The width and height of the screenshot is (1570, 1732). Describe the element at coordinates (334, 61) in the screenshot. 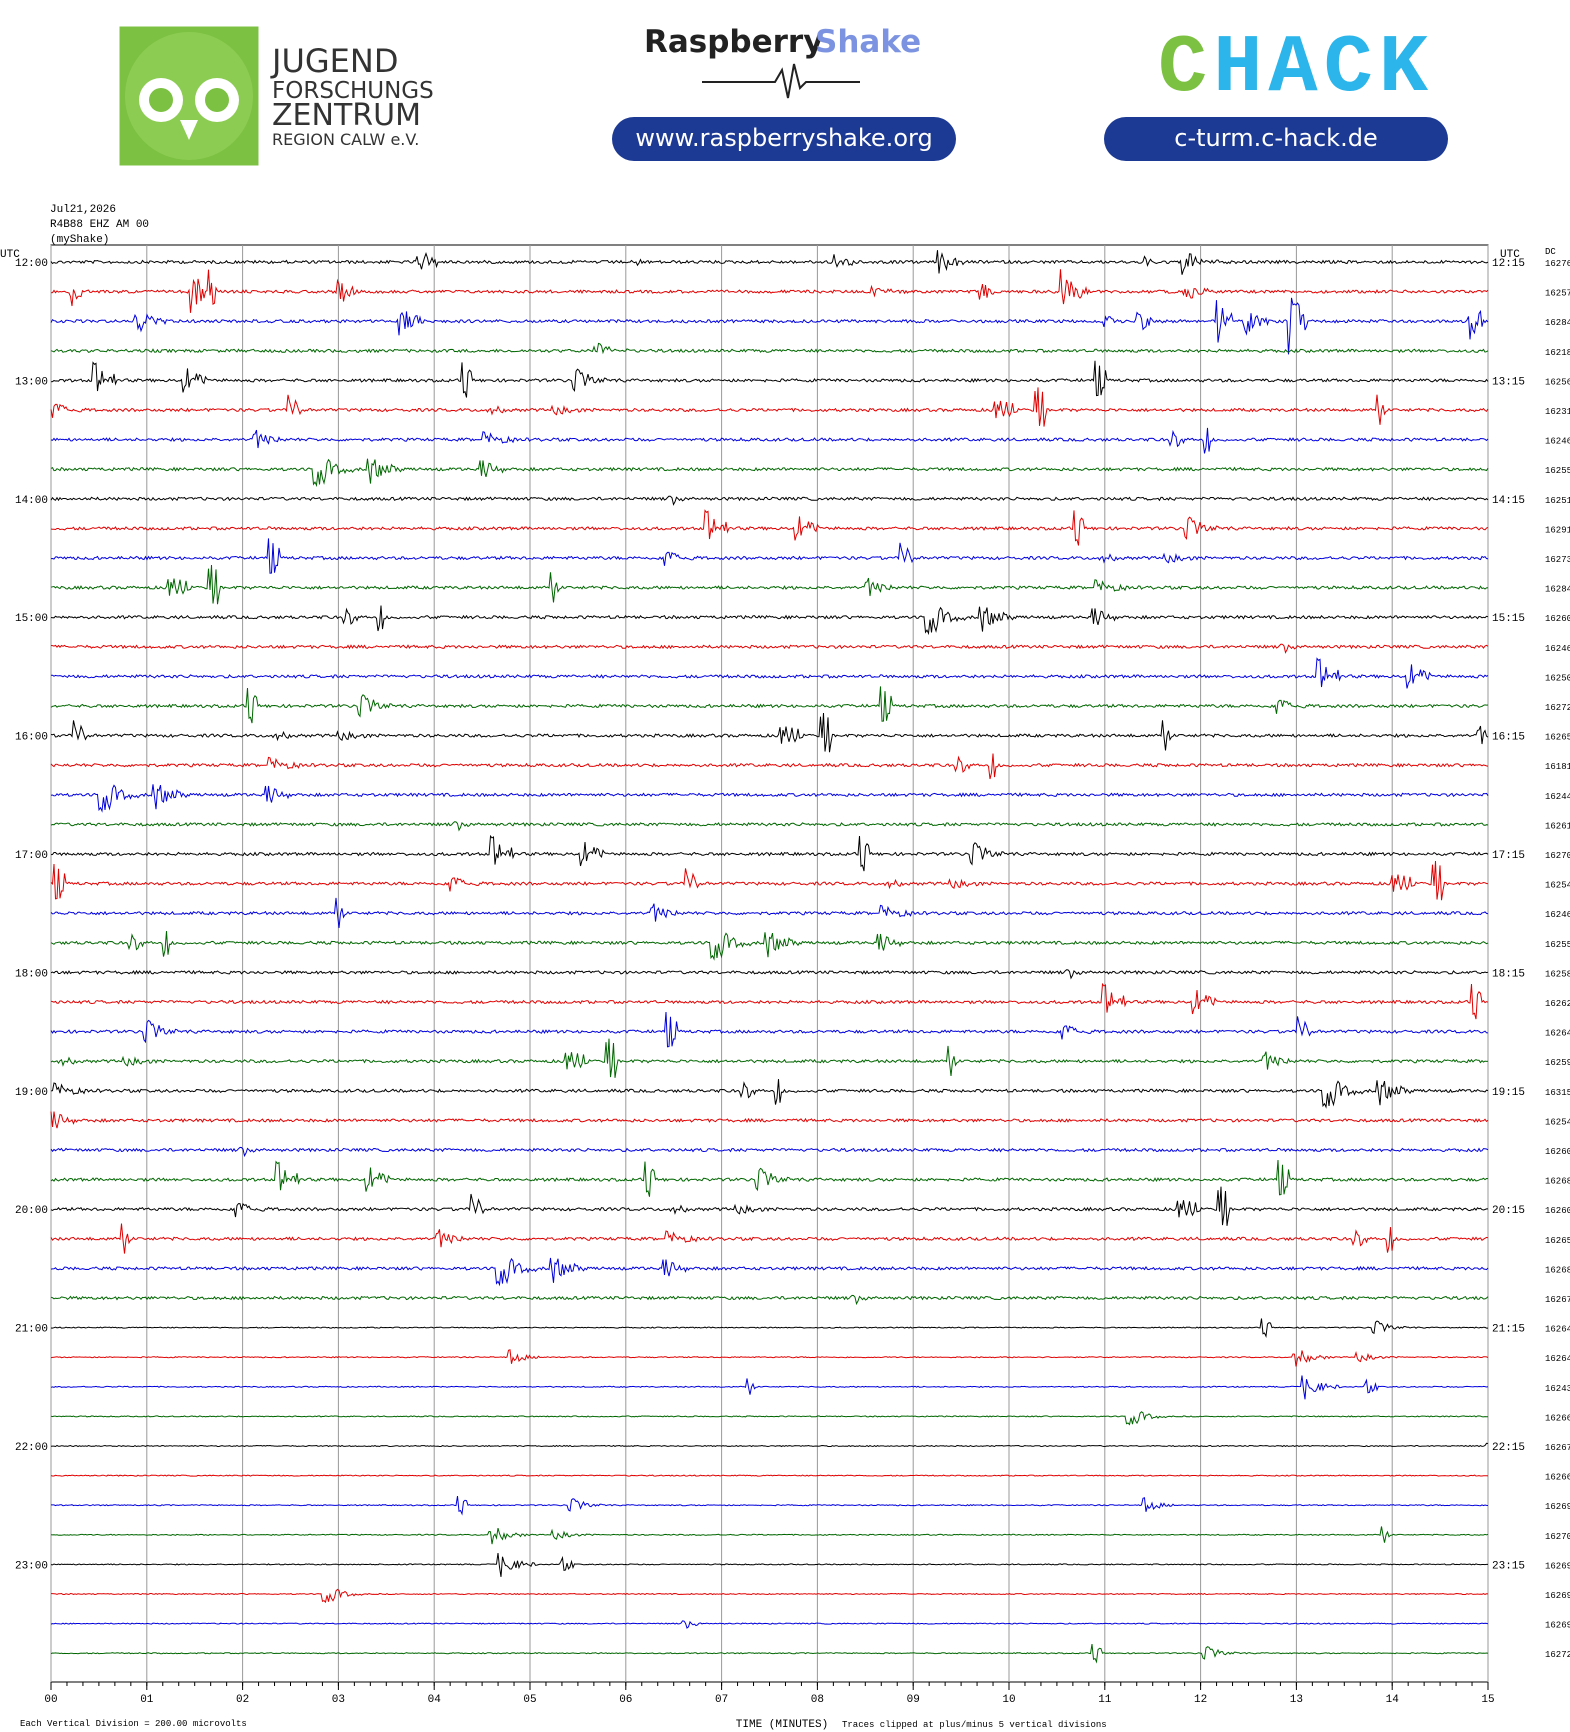

I see `logo-text: JUGEND` at that location.